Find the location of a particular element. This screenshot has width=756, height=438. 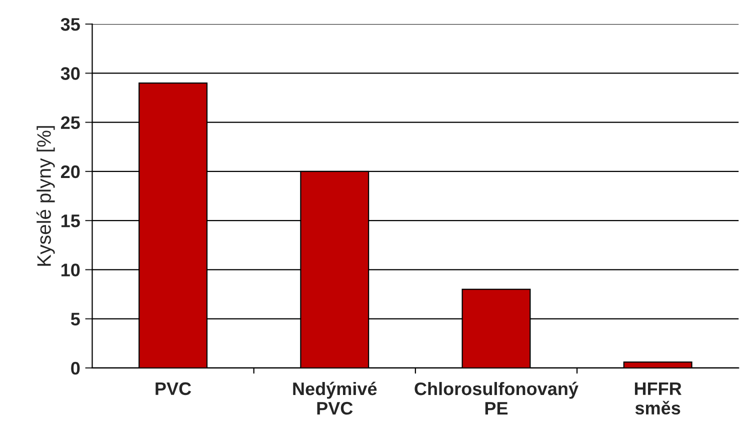

y-tick-label: 10 is located at coordinates (70, 270).